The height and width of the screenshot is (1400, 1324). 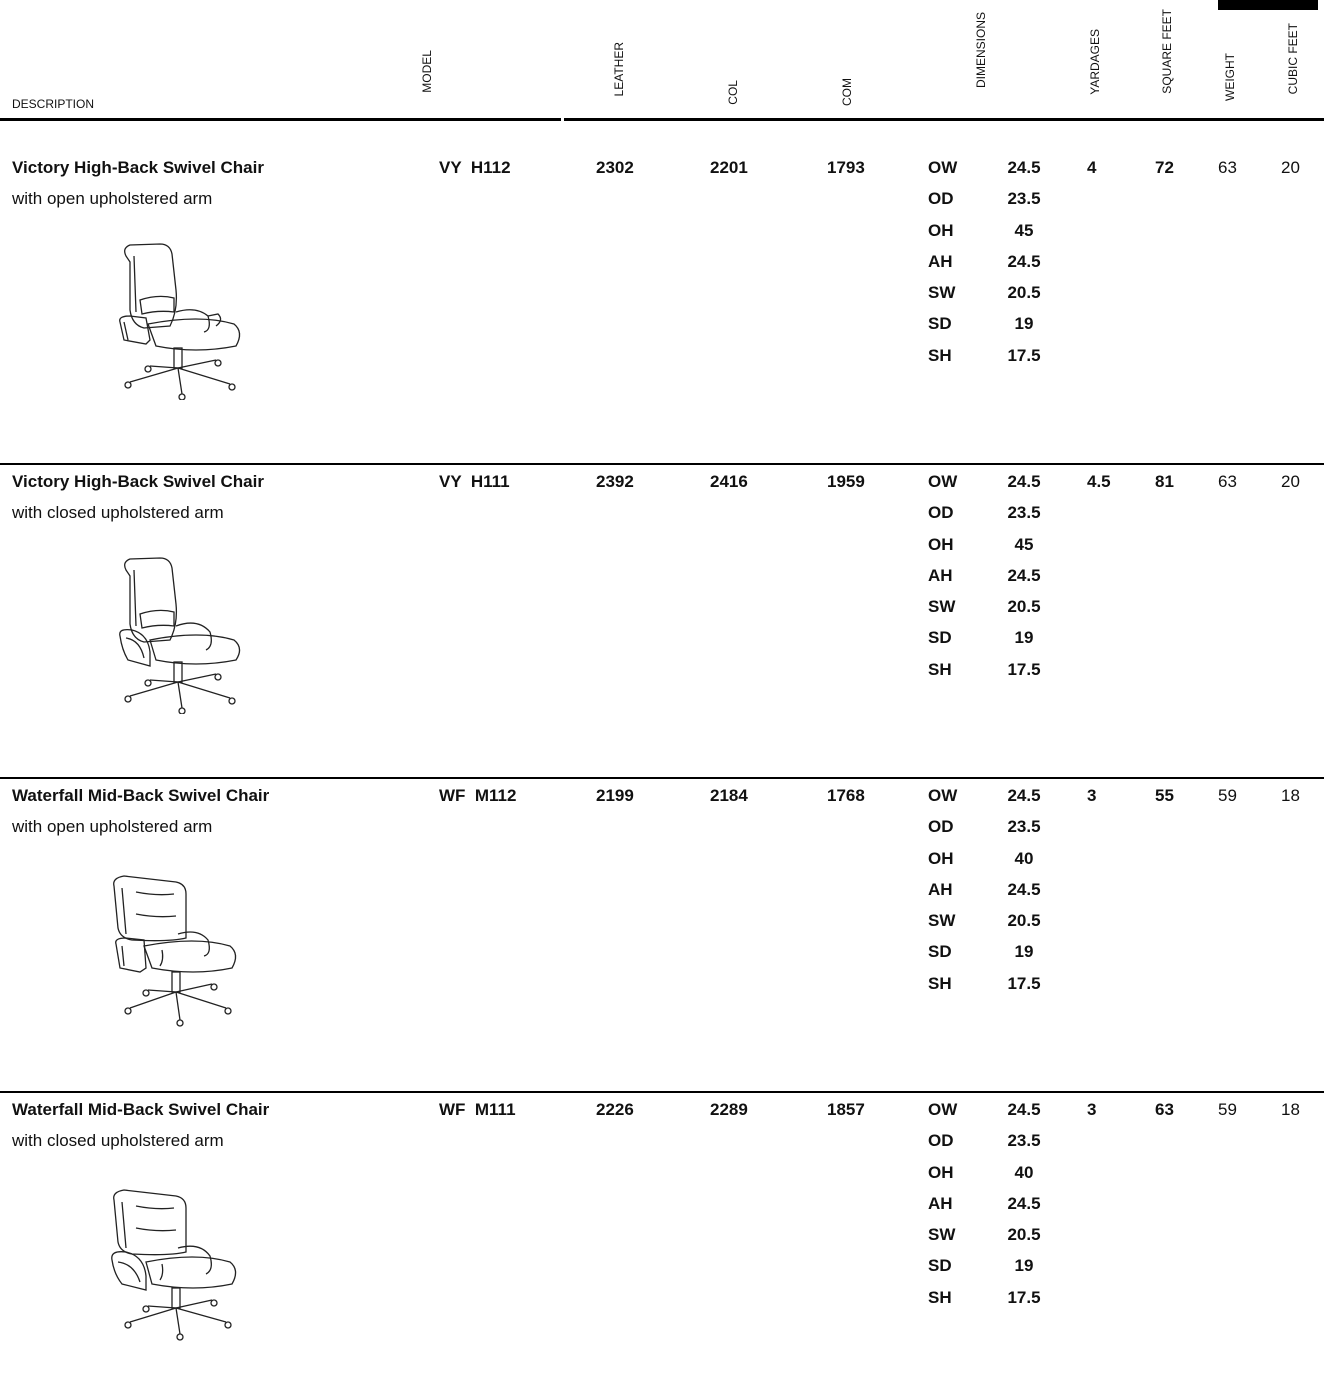 I want to click on header-cubic-feet: CUBIC FEET, so click(x=1293, y=59).